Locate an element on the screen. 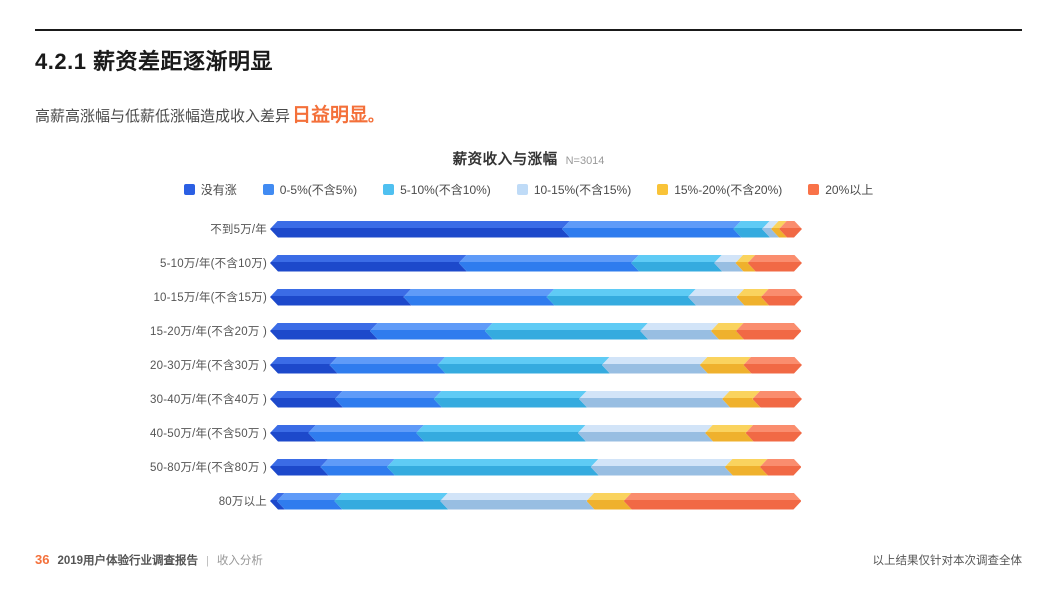 The height and width of the screenshot is (600, 1057). legend-item: 0-5%(不含5%) is located at coordinates (310, 189).